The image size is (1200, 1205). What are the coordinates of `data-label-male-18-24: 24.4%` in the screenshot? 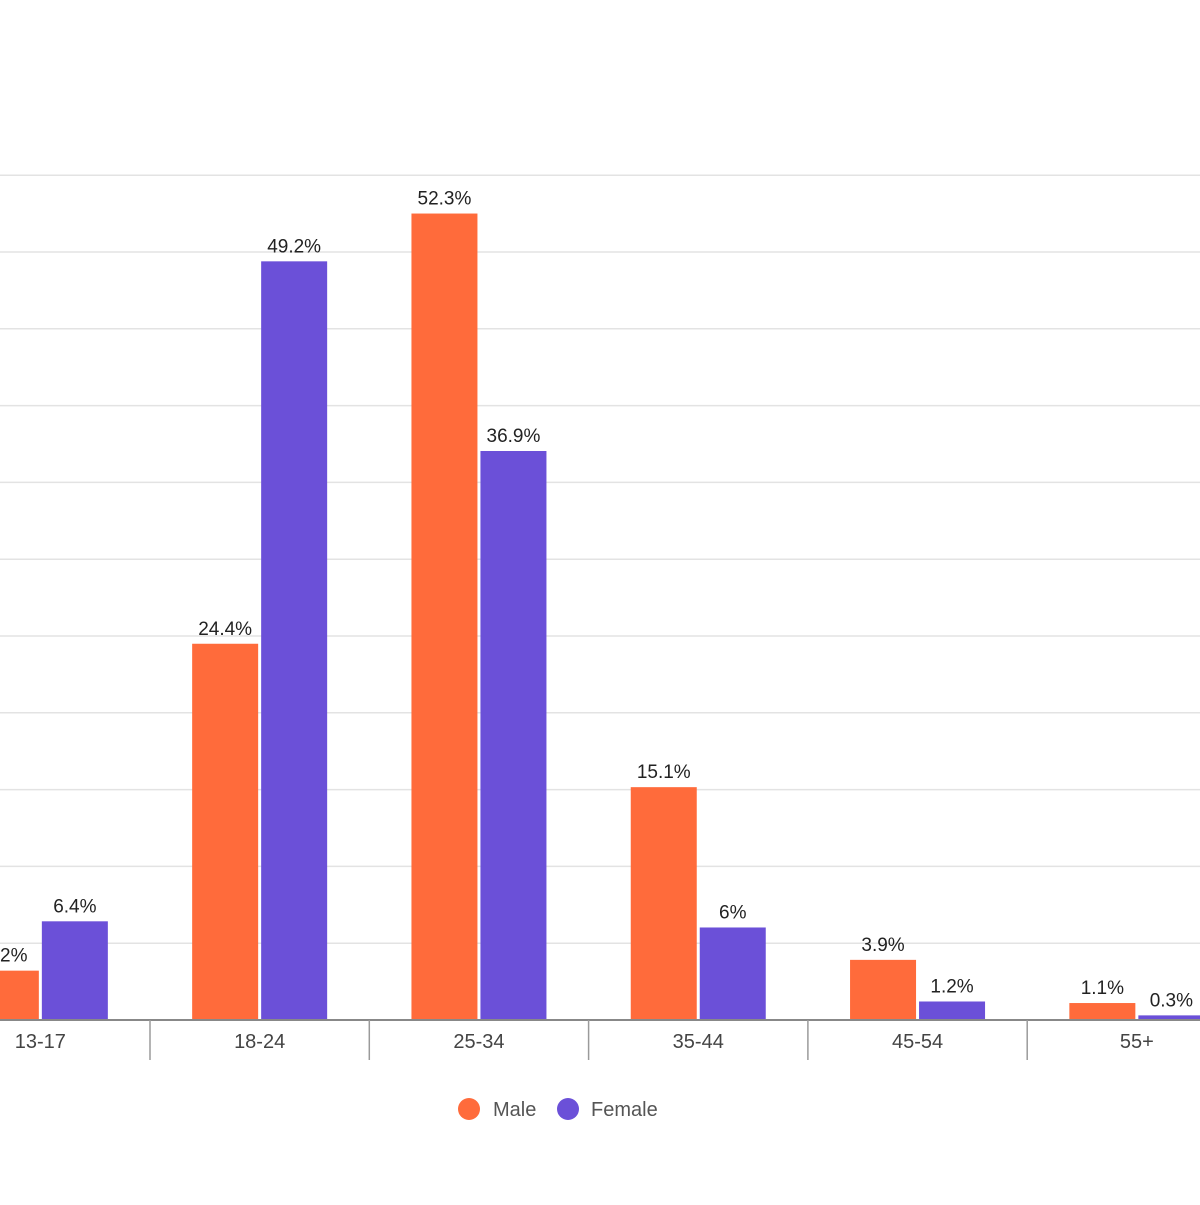 It's located at (225, 629).